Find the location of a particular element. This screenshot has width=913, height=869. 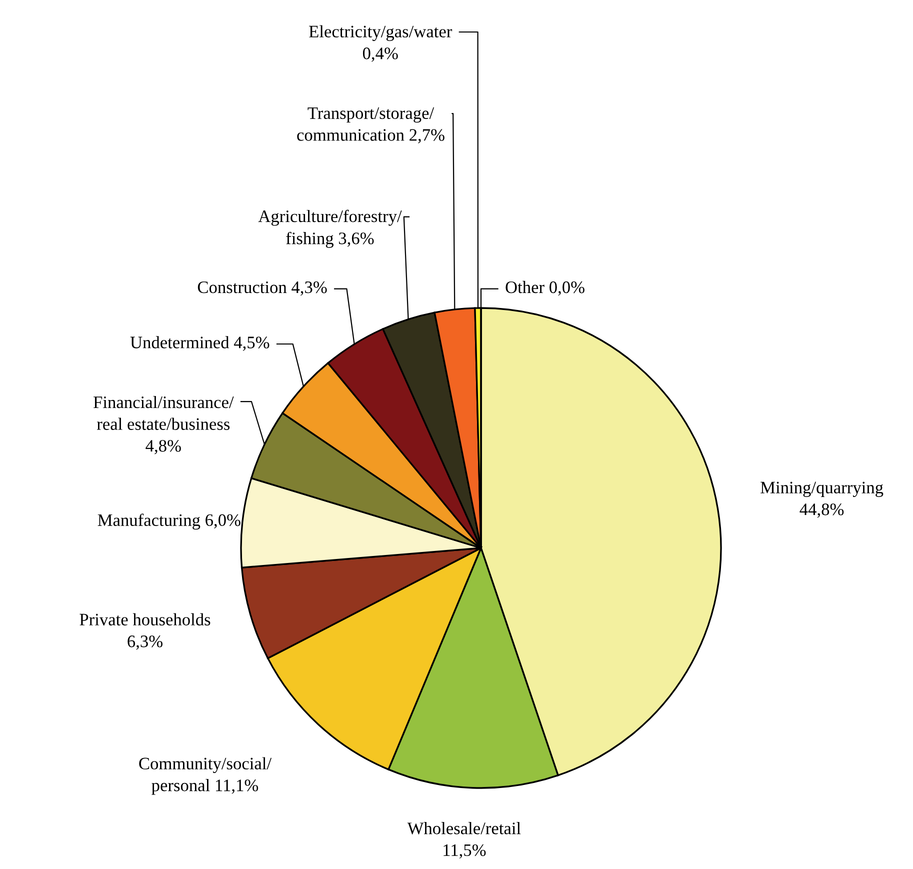

slice-label: Private households is located at coordinates (145, 619).